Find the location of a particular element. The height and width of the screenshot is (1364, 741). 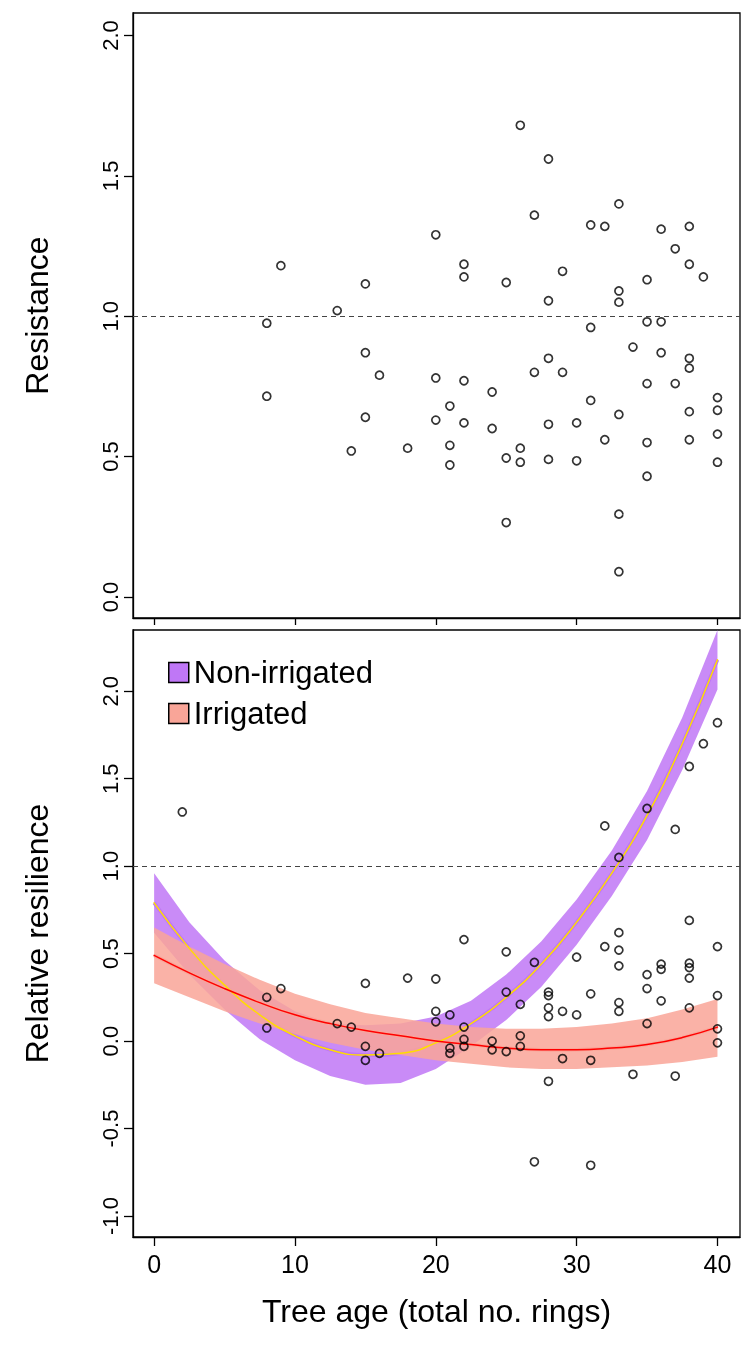

legend-label: Non-irrigated is located at coordinates (283, 672).